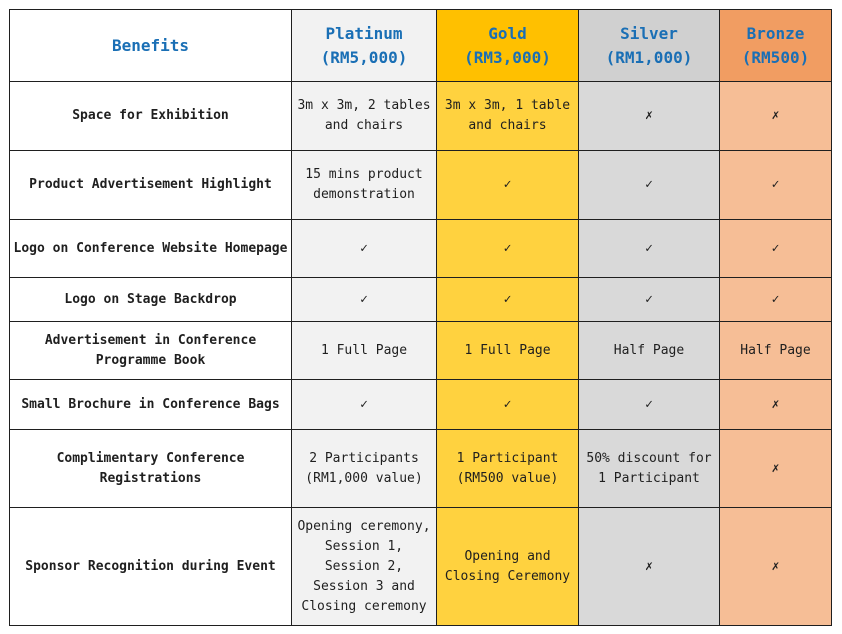 The image size is (842, 634). I want to click on cell-platinum: 2 Participants (RM1,000 value), so click(364, 468).